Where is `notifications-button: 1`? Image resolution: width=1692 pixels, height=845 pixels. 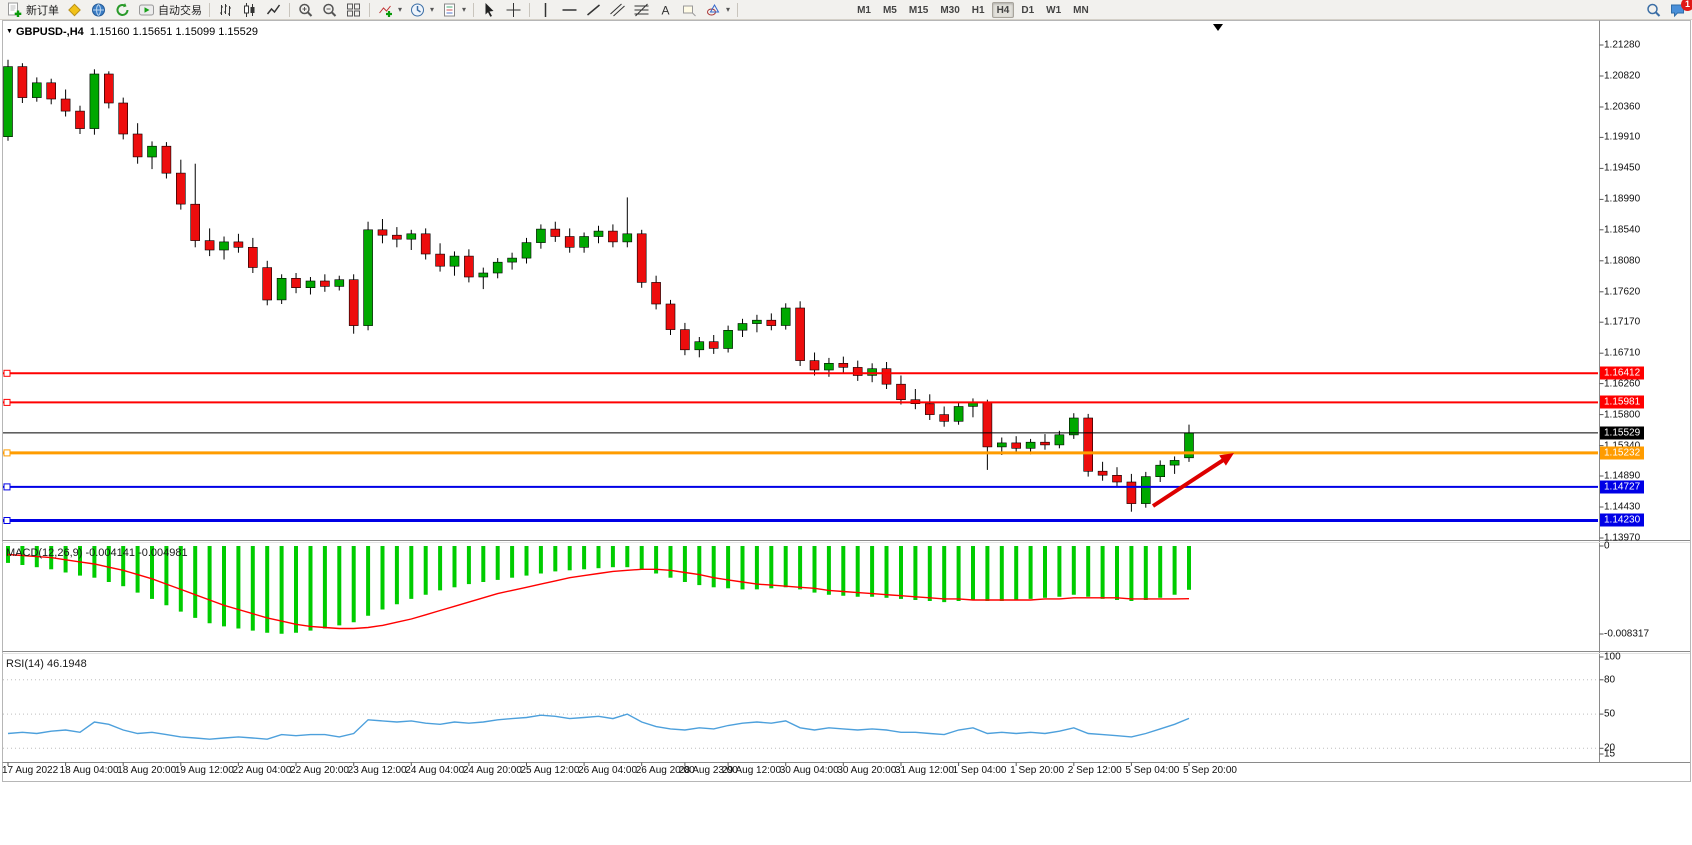 notifications-button: 1 is located at coordinates (1679, 9).